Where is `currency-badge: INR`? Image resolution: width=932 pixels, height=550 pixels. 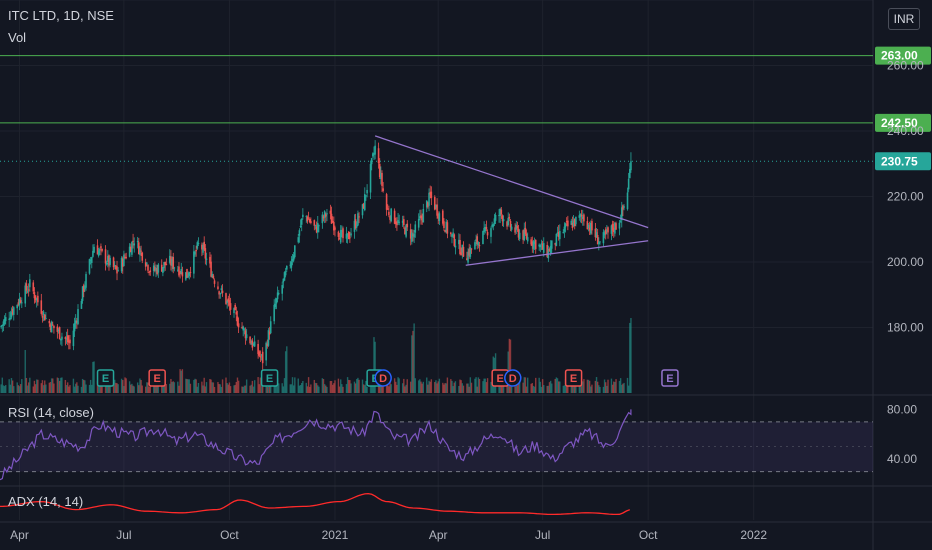
currency-badge: INR is located at coordinates (904, 19).